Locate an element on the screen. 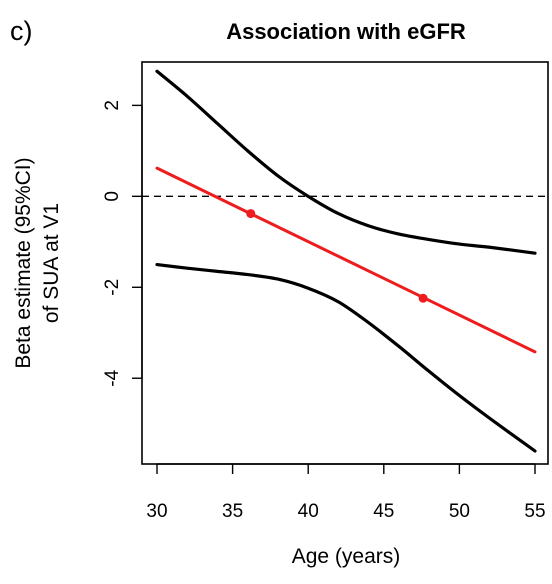 Image resolution: width=552 pixels, height=584 pixels. x-tick-label: 45 is located at coordinates (383, 511).